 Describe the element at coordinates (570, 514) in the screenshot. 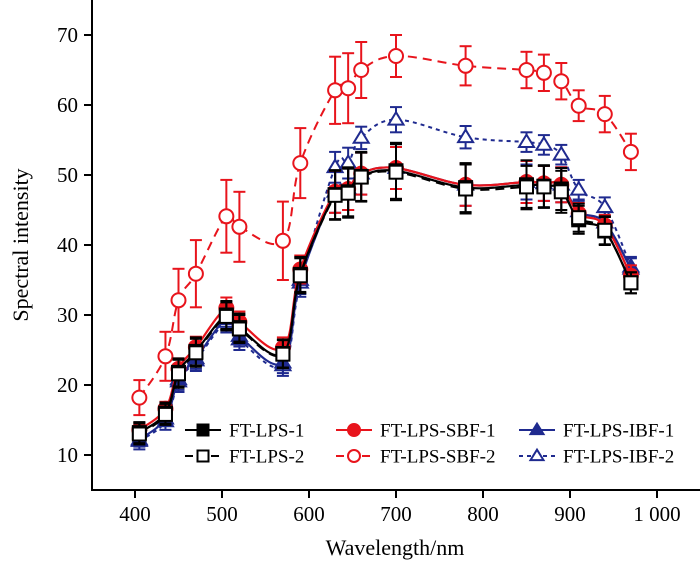

I see `x-tick-label: 900` at that location.